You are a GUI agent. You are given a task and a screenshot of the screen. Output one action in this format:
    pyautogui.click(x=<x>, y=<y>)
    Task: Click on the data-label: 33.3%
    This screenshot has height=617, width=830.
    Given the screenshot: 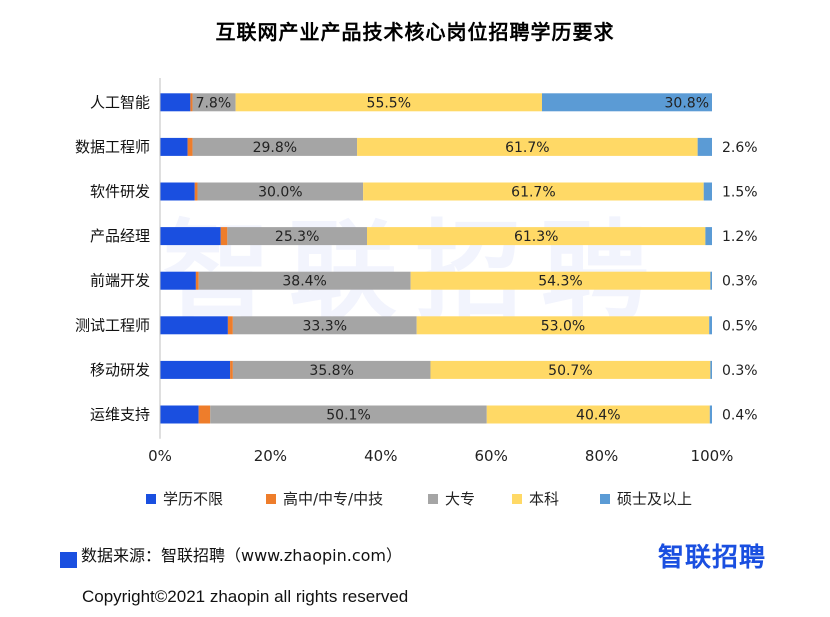 What is the action you would take?
    pyautogui.click(x=325, y=326)
    